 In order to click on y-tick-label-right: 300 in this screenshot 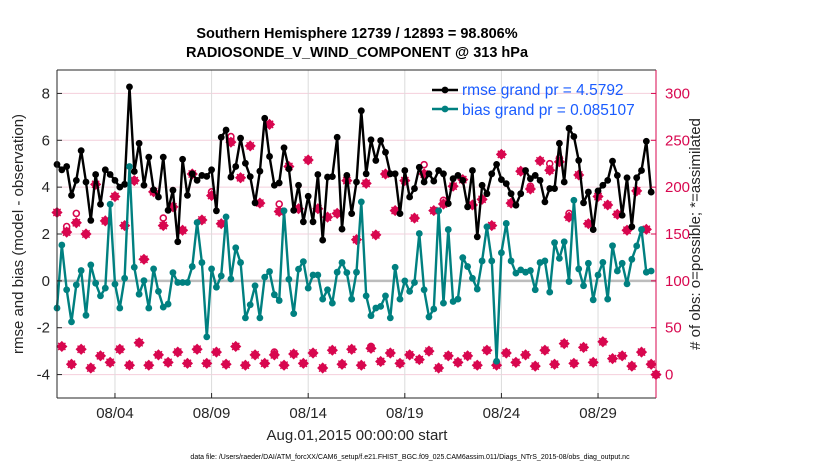, I will do `click(677, 93)`.